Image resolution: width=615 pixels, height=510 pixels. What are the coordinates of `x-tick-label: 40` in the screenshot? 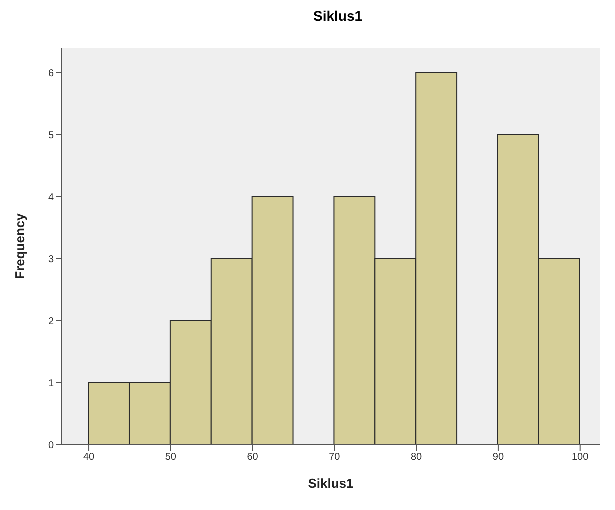 It's located at (89, 458).